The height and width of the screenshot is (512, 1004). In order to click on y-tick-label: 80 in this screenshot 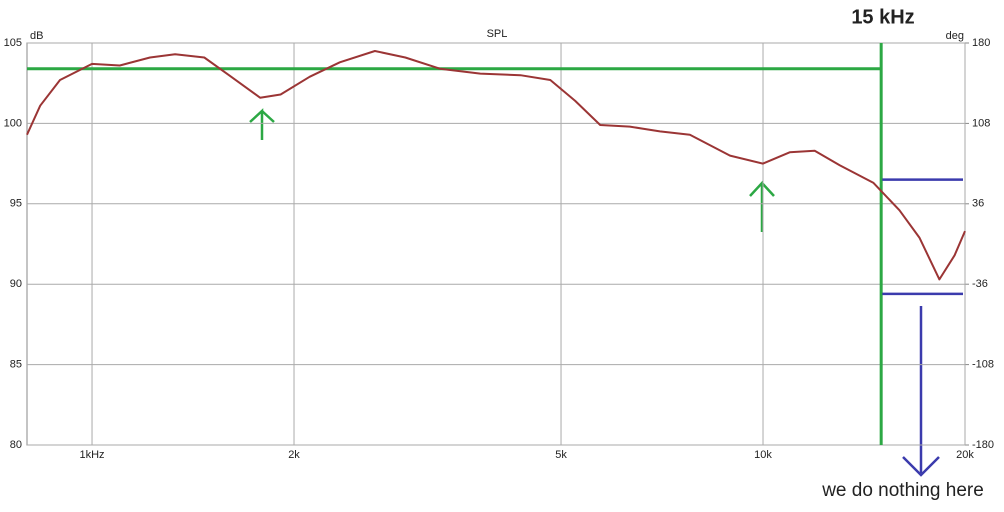, I will do `click(16, 445)`.